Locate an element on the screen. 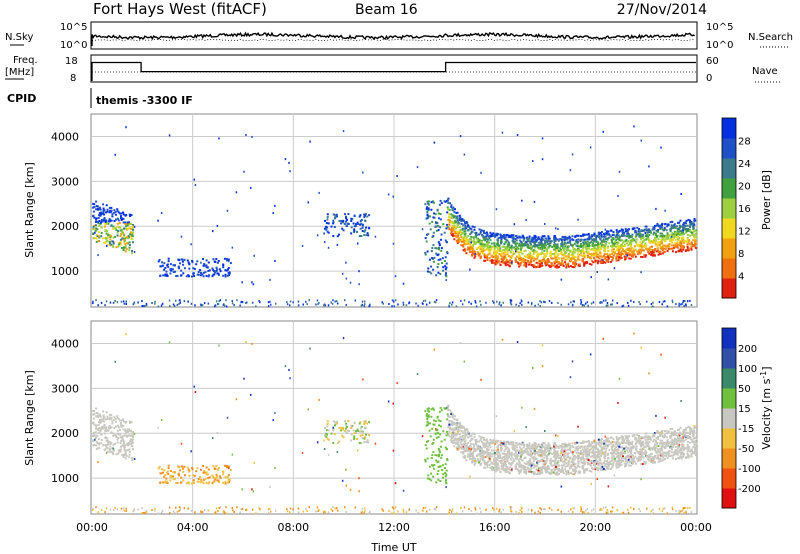  noise-panel: N.Sky 10^5 10^0 10^5 10^0 N.Search is located at coordinates (399, 36).